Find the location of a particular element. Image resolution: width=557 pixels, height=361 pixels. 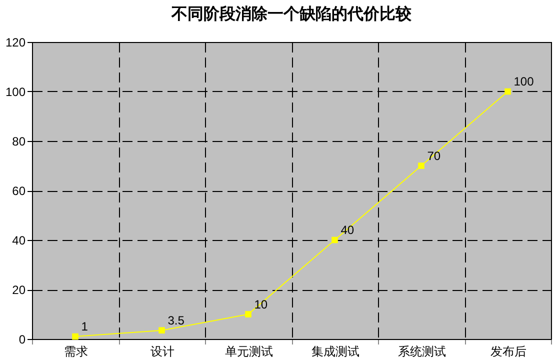

y-tick-label: 20 is located at coordinates (19, 290).